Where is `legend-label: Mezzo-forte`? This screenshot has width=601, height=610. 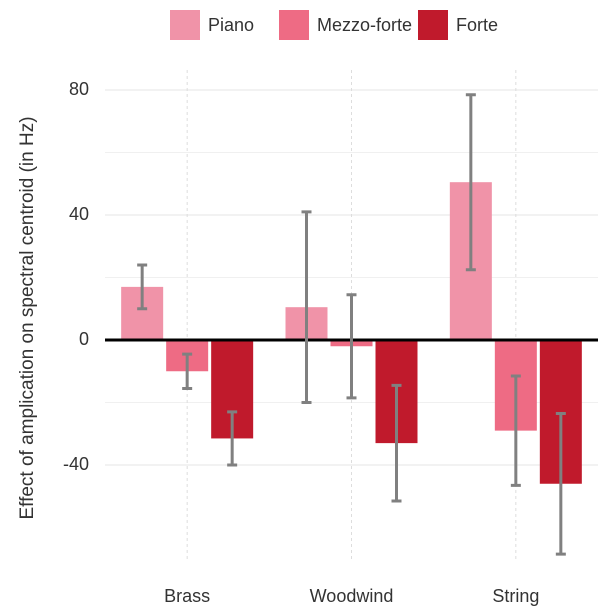 legend-label: Mezzo-forte is located at coordinates (364, 25).